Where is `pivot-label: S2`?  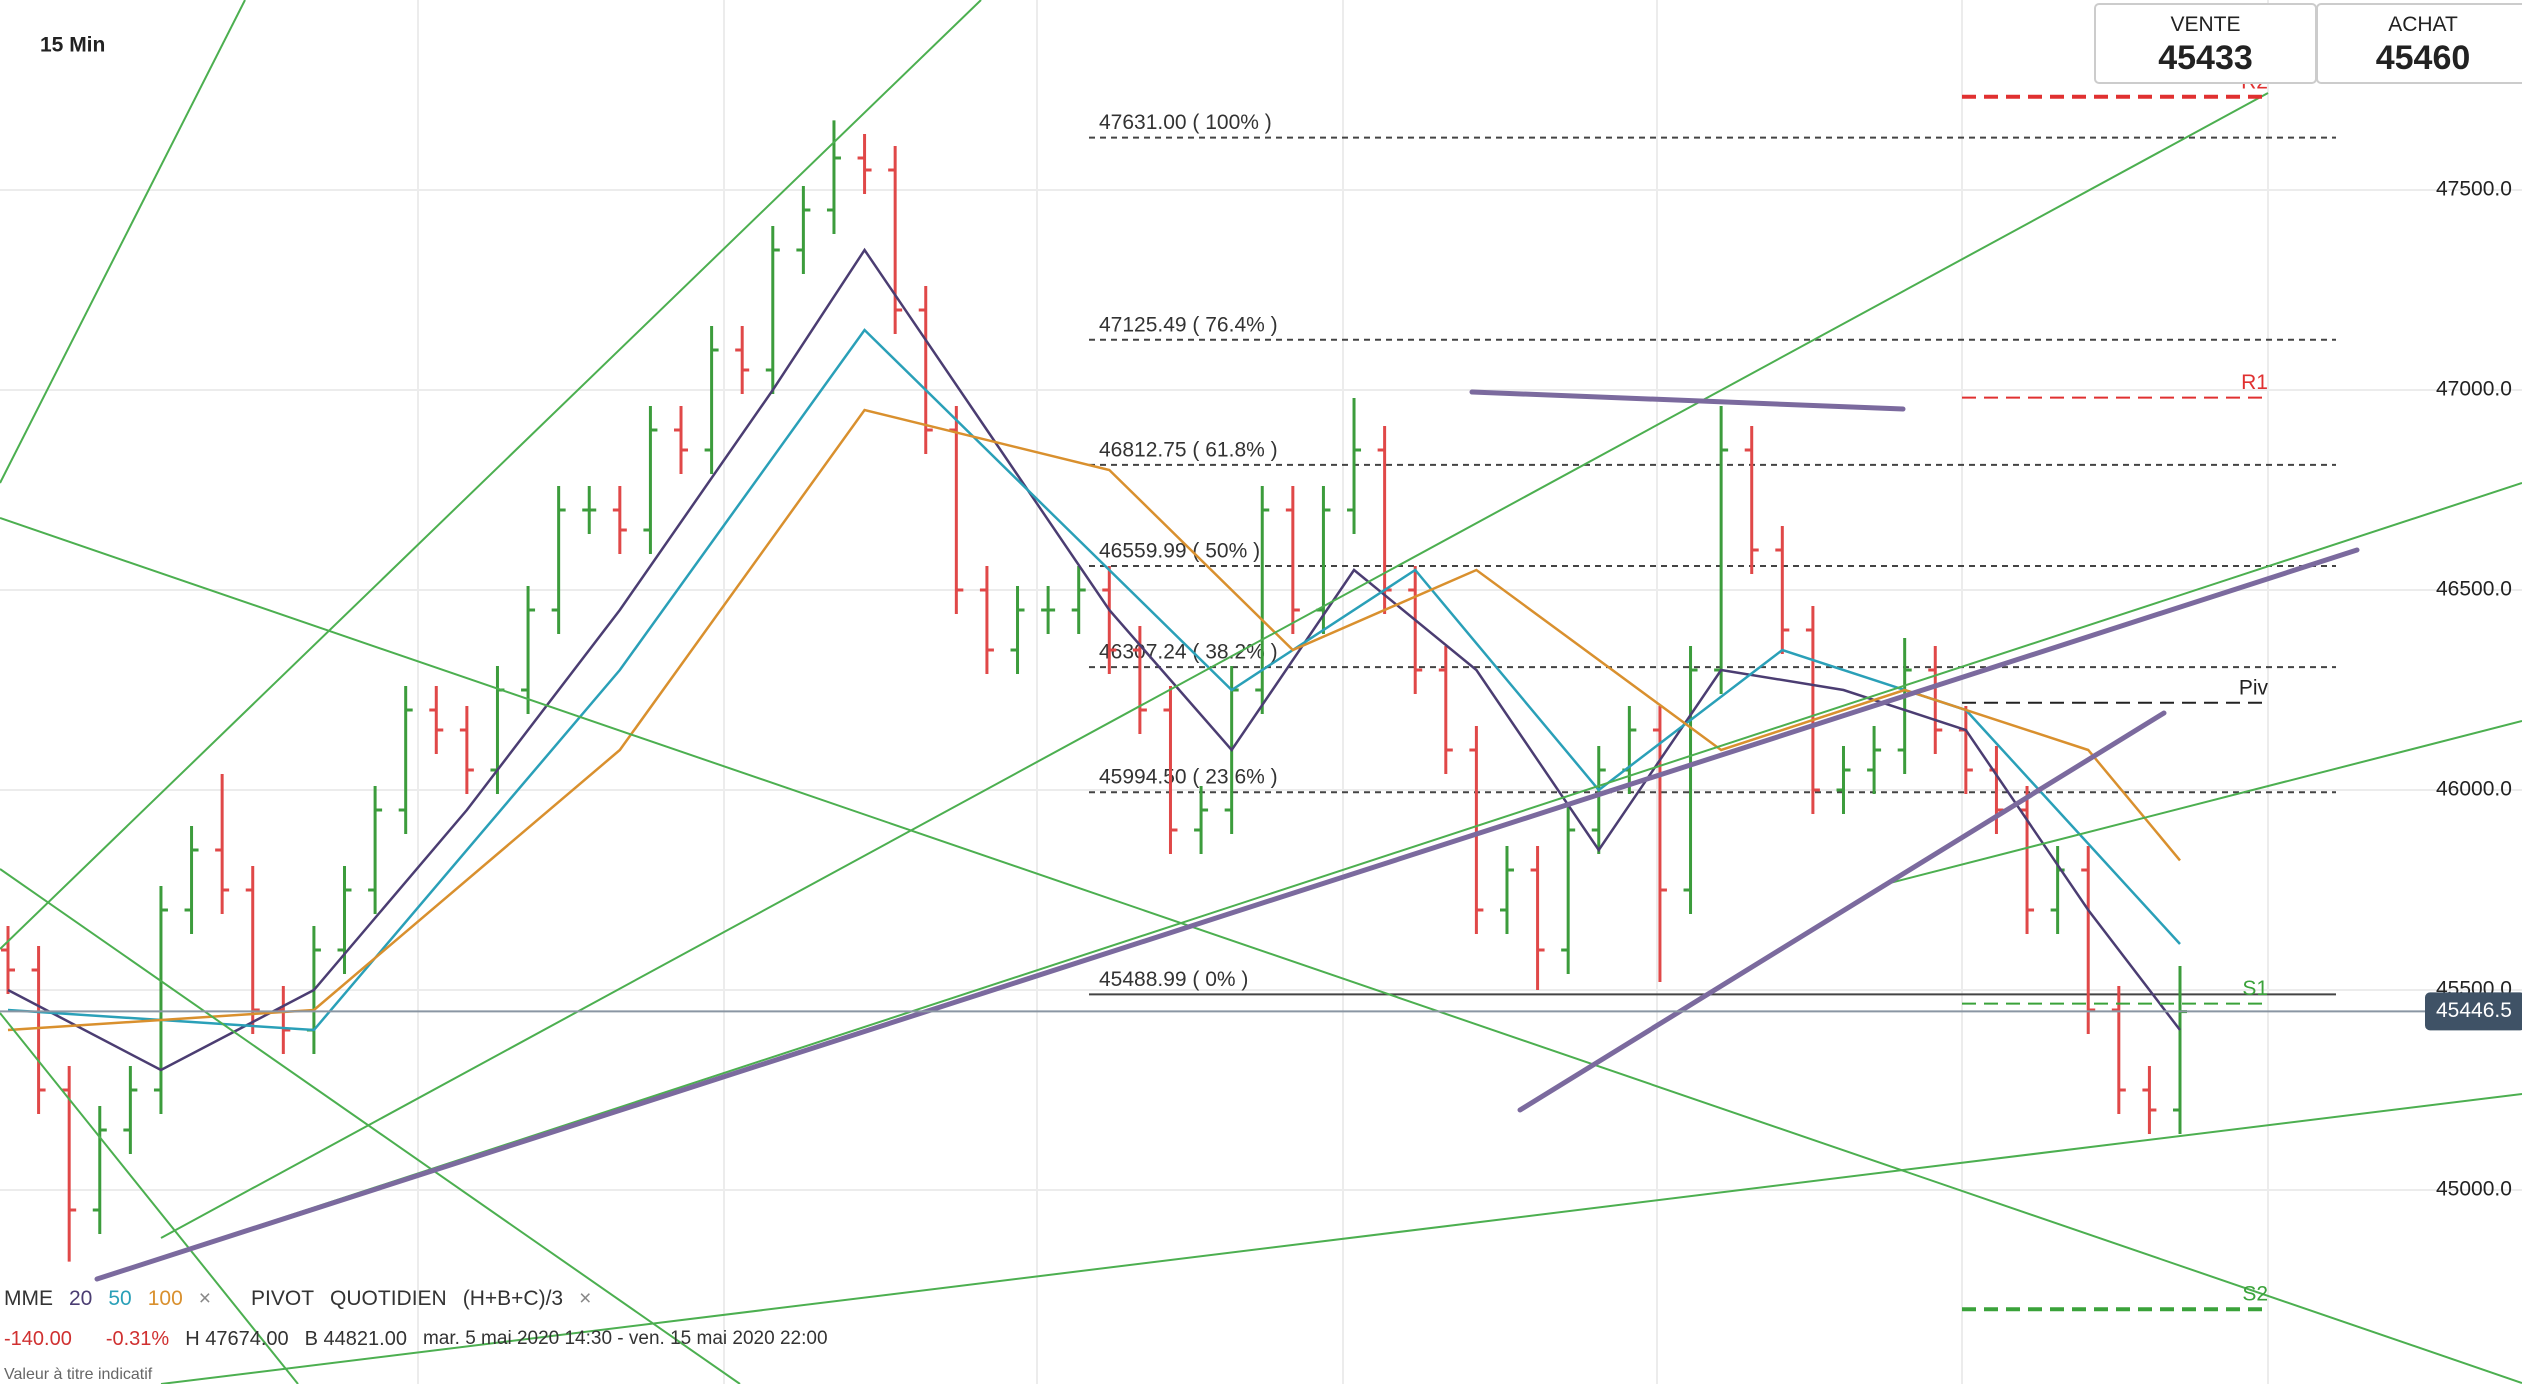
pivot-label: S2 is located at coordinates (2255, 1294).